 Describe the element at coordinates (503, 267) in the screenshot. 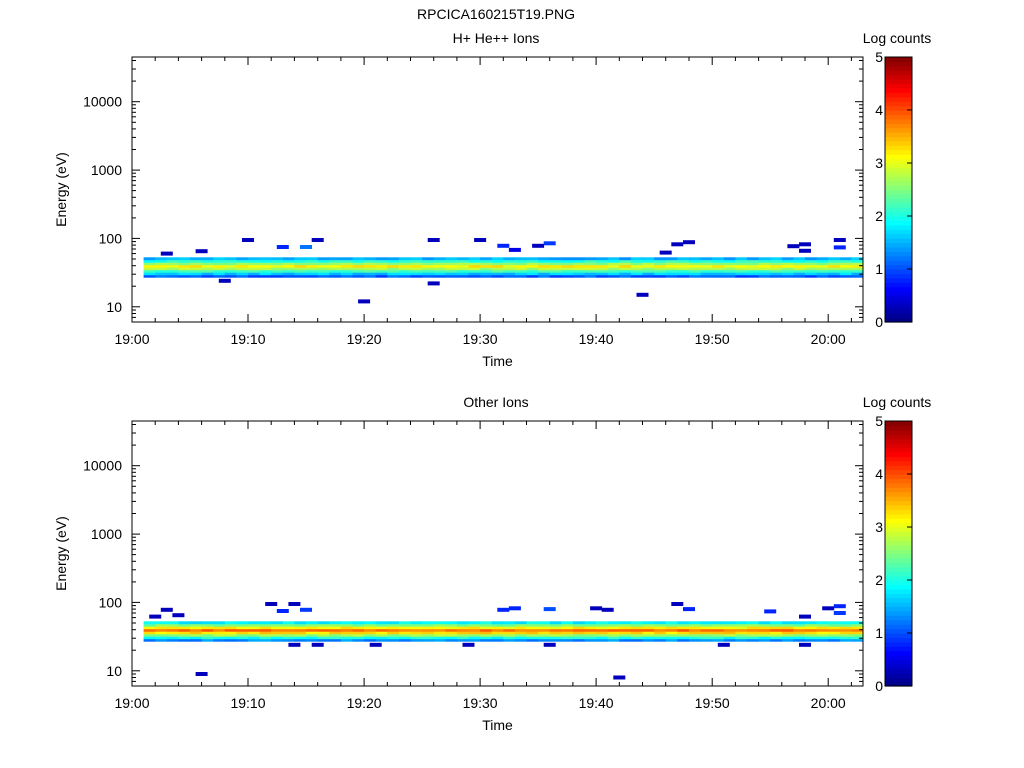

I see `spectrogram-band` at that location.